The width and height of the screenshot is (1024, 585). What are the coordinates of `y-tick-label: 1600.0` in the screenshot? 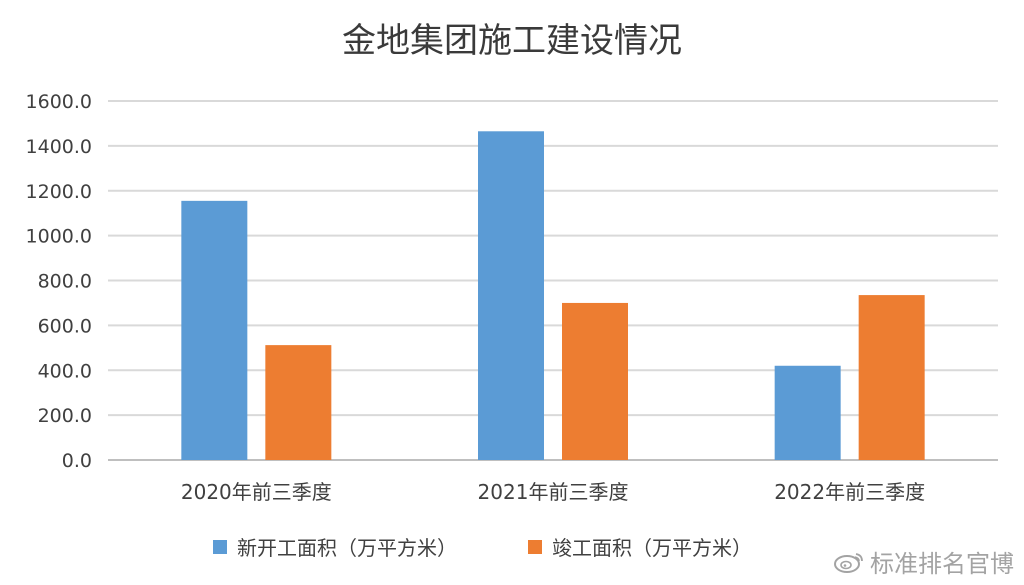 It's located at (59, 102).